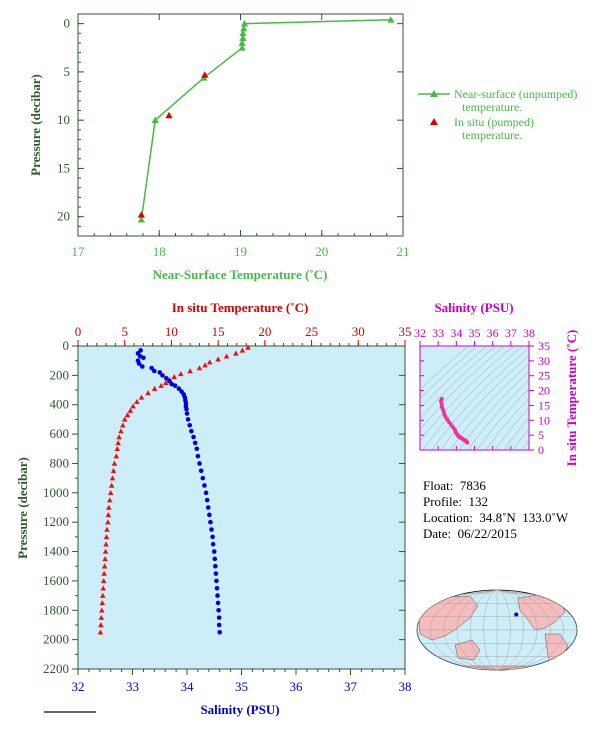 This screenshot has height=732, width=601. I want to click on top-y-tick-label: 15, so click(63, 167).